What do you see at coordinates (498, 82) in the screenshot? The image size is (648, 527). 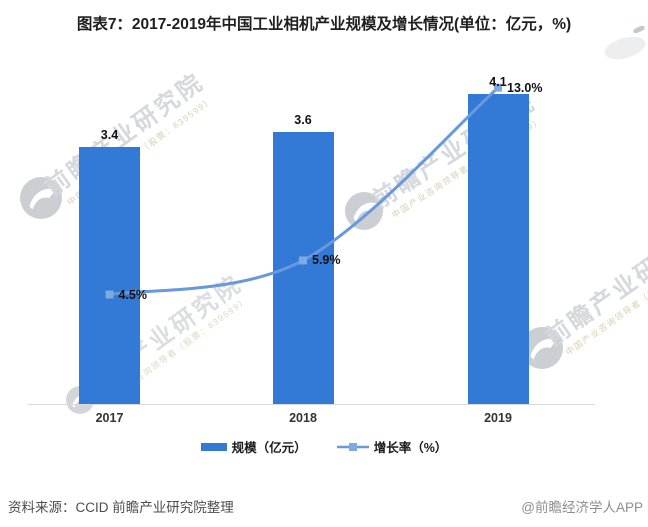 I see `bar-value-label-2019: 4.1` at bounding box center [498, 82].